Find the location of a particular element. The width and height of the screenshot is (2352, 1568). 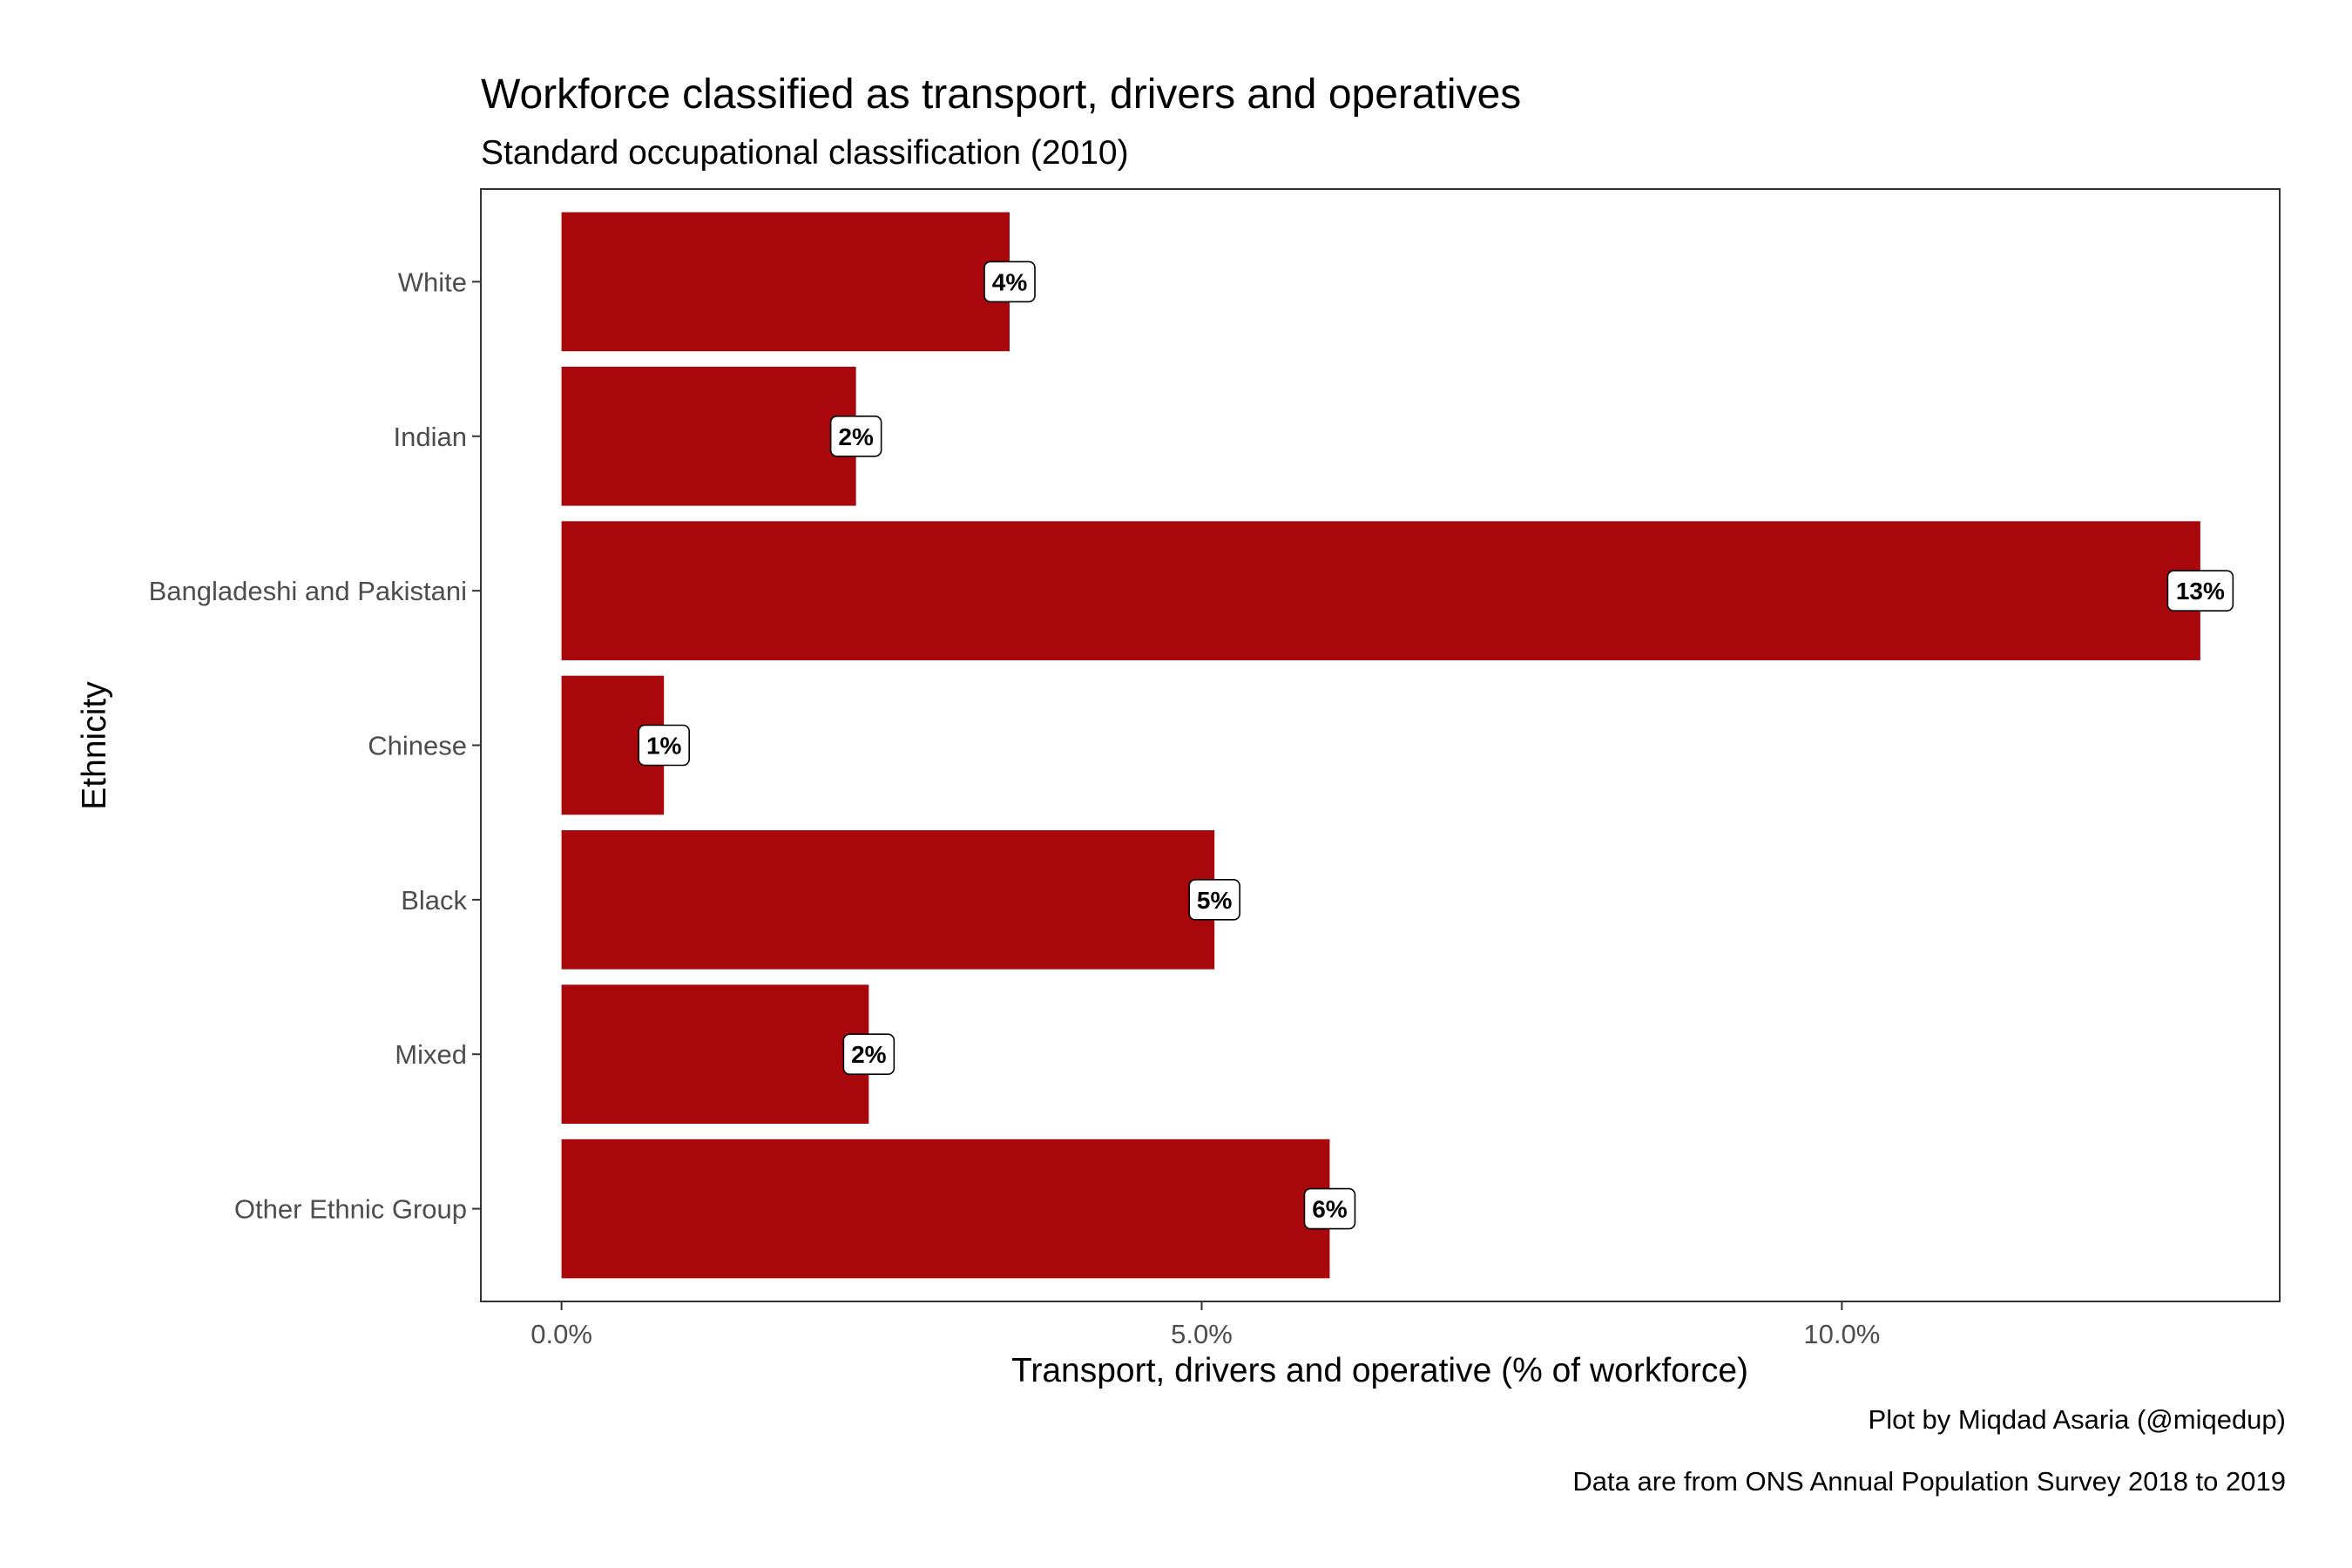

data-label-chinese: 1% is located at coordinates (664, 746).